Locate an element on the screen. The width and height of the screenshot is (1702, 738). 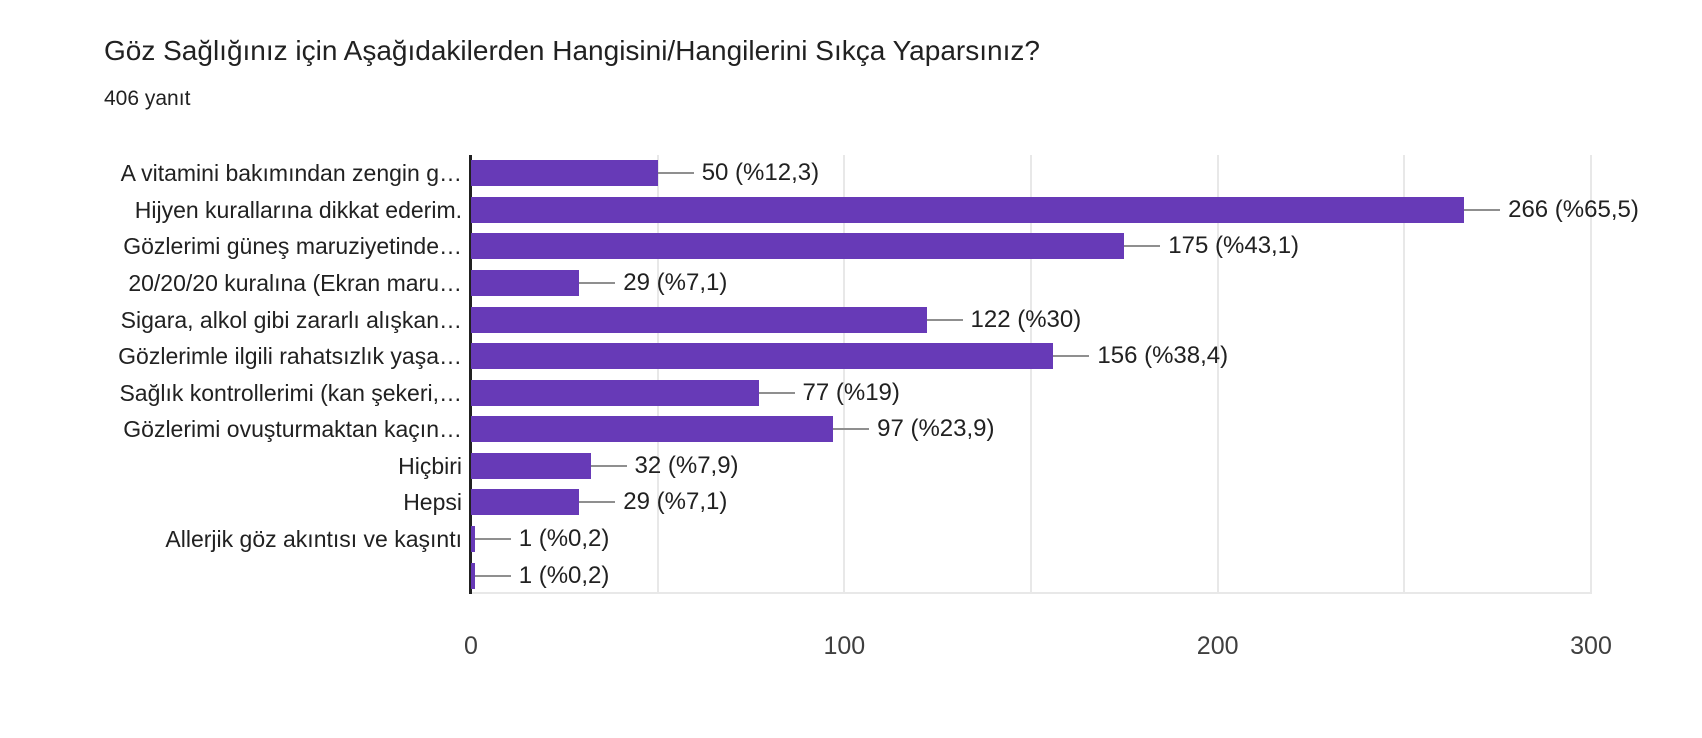
bar-row: Hepsi 29 (%7,1) is located at coordinates (851, 502).